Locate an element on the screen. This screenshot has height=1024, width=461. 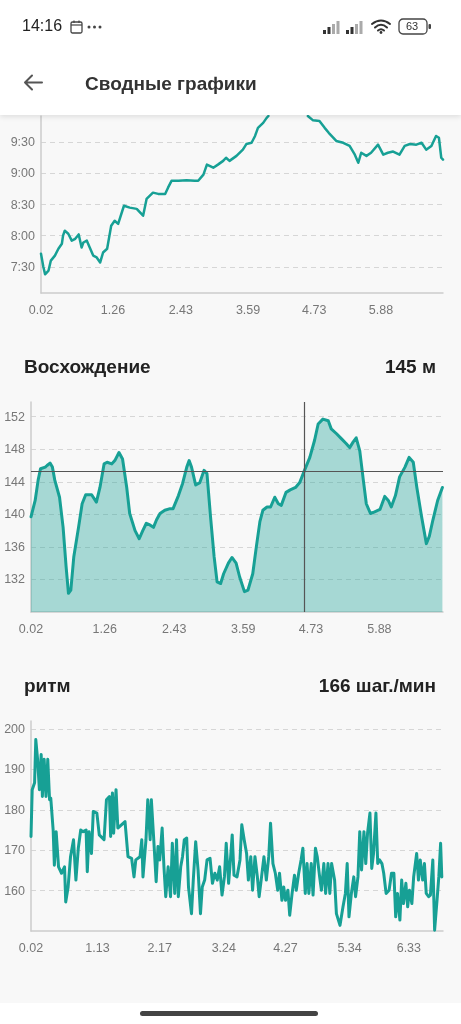
chart-title: Сводные графики is located at coordinates (171, 84).